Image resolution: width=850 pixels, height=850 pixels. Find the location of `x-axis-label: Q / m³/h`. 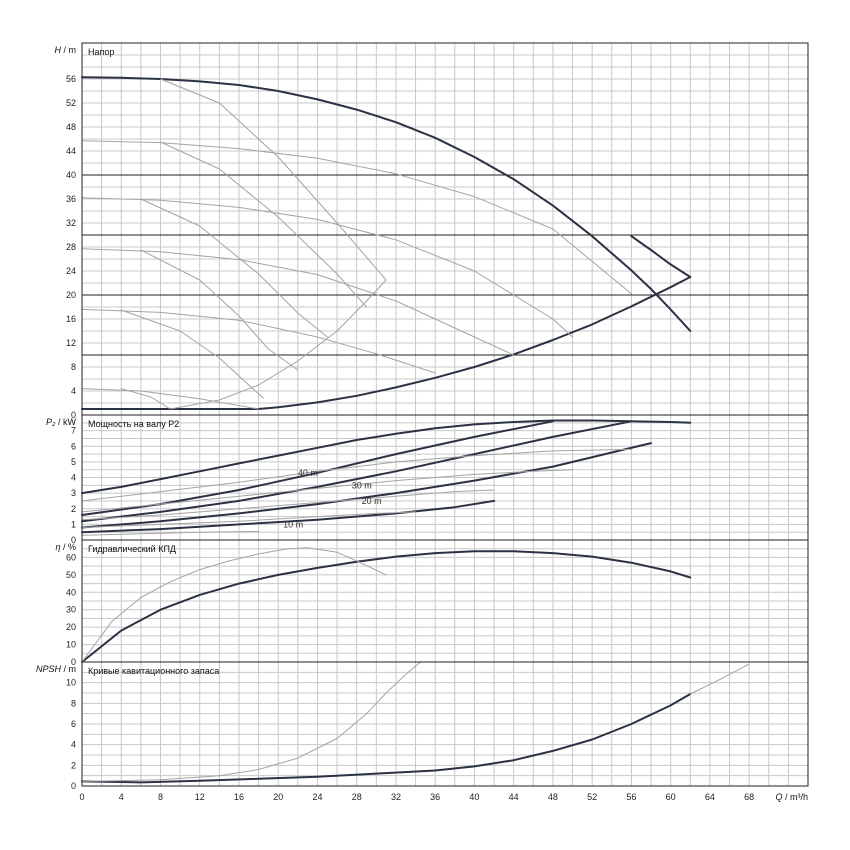

x-axis-label: Q / m³/h is located at coordinates (791, 797).